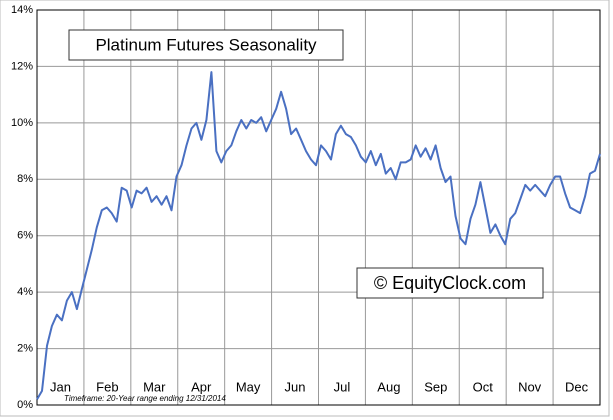  What do you see at coordinates (530, 386) in the screenshot?
I see `x-tick-label: Nov` at bounding box center [530, 386].